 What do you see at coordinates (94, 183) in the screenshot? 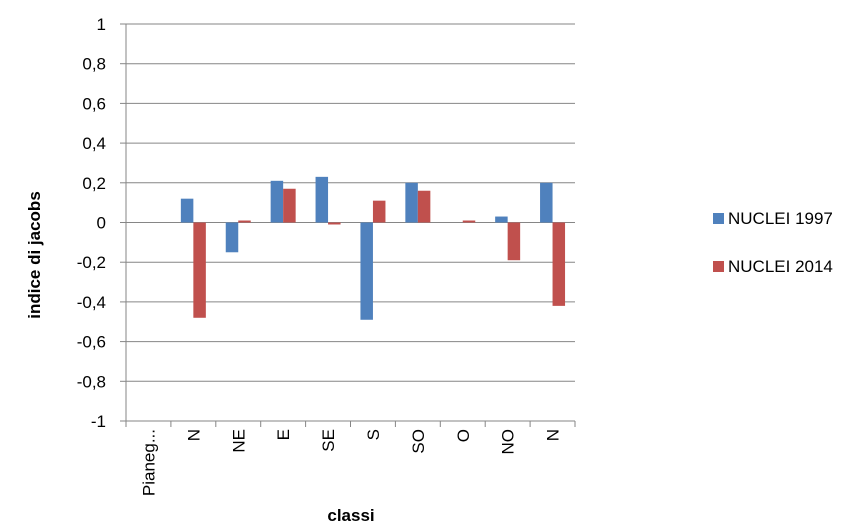
I see `y-tick-label: 0,2` at bounding box center [94, 183].